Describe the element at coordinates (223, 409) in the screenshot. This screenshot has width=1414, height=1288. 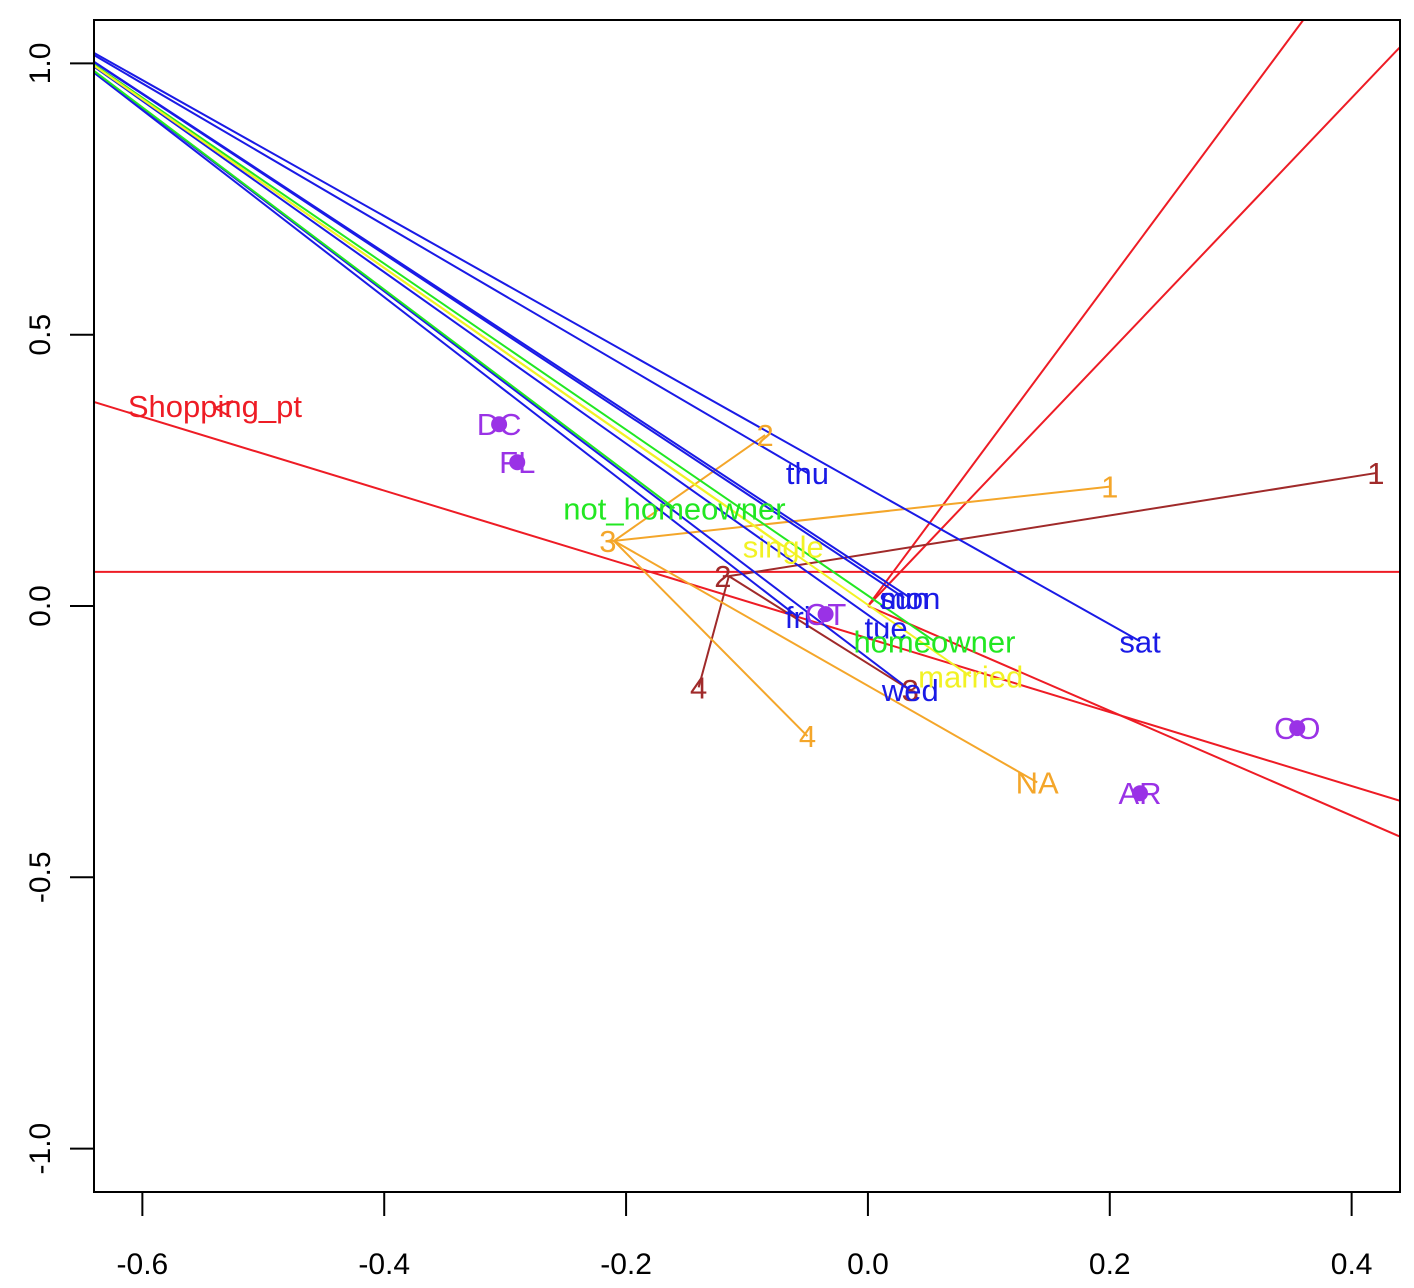
I see `arrow-shopping-pt-head` at that location.